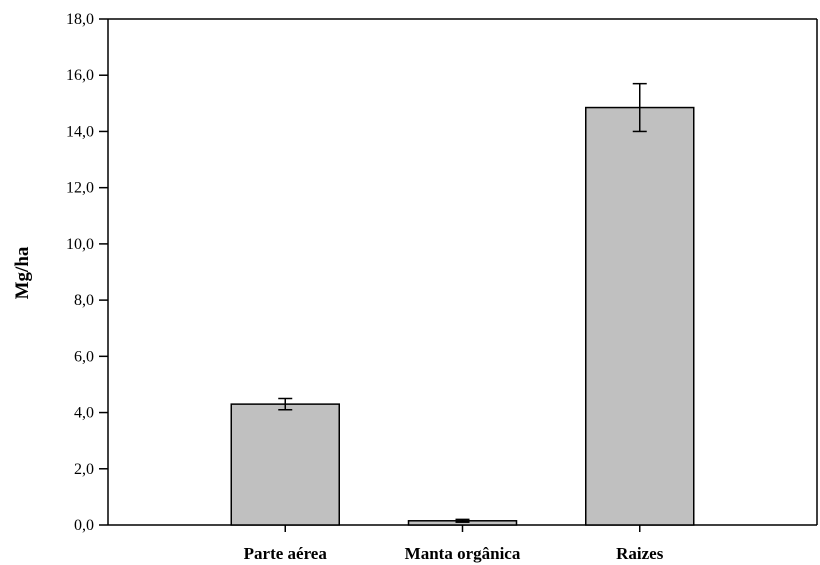 This screenshot has width=820, height=565. What do you see at coordinates (22, 272) in the screenshot?
I see `y-axis-title: Mg/ha` at bounding box center [22, 272].